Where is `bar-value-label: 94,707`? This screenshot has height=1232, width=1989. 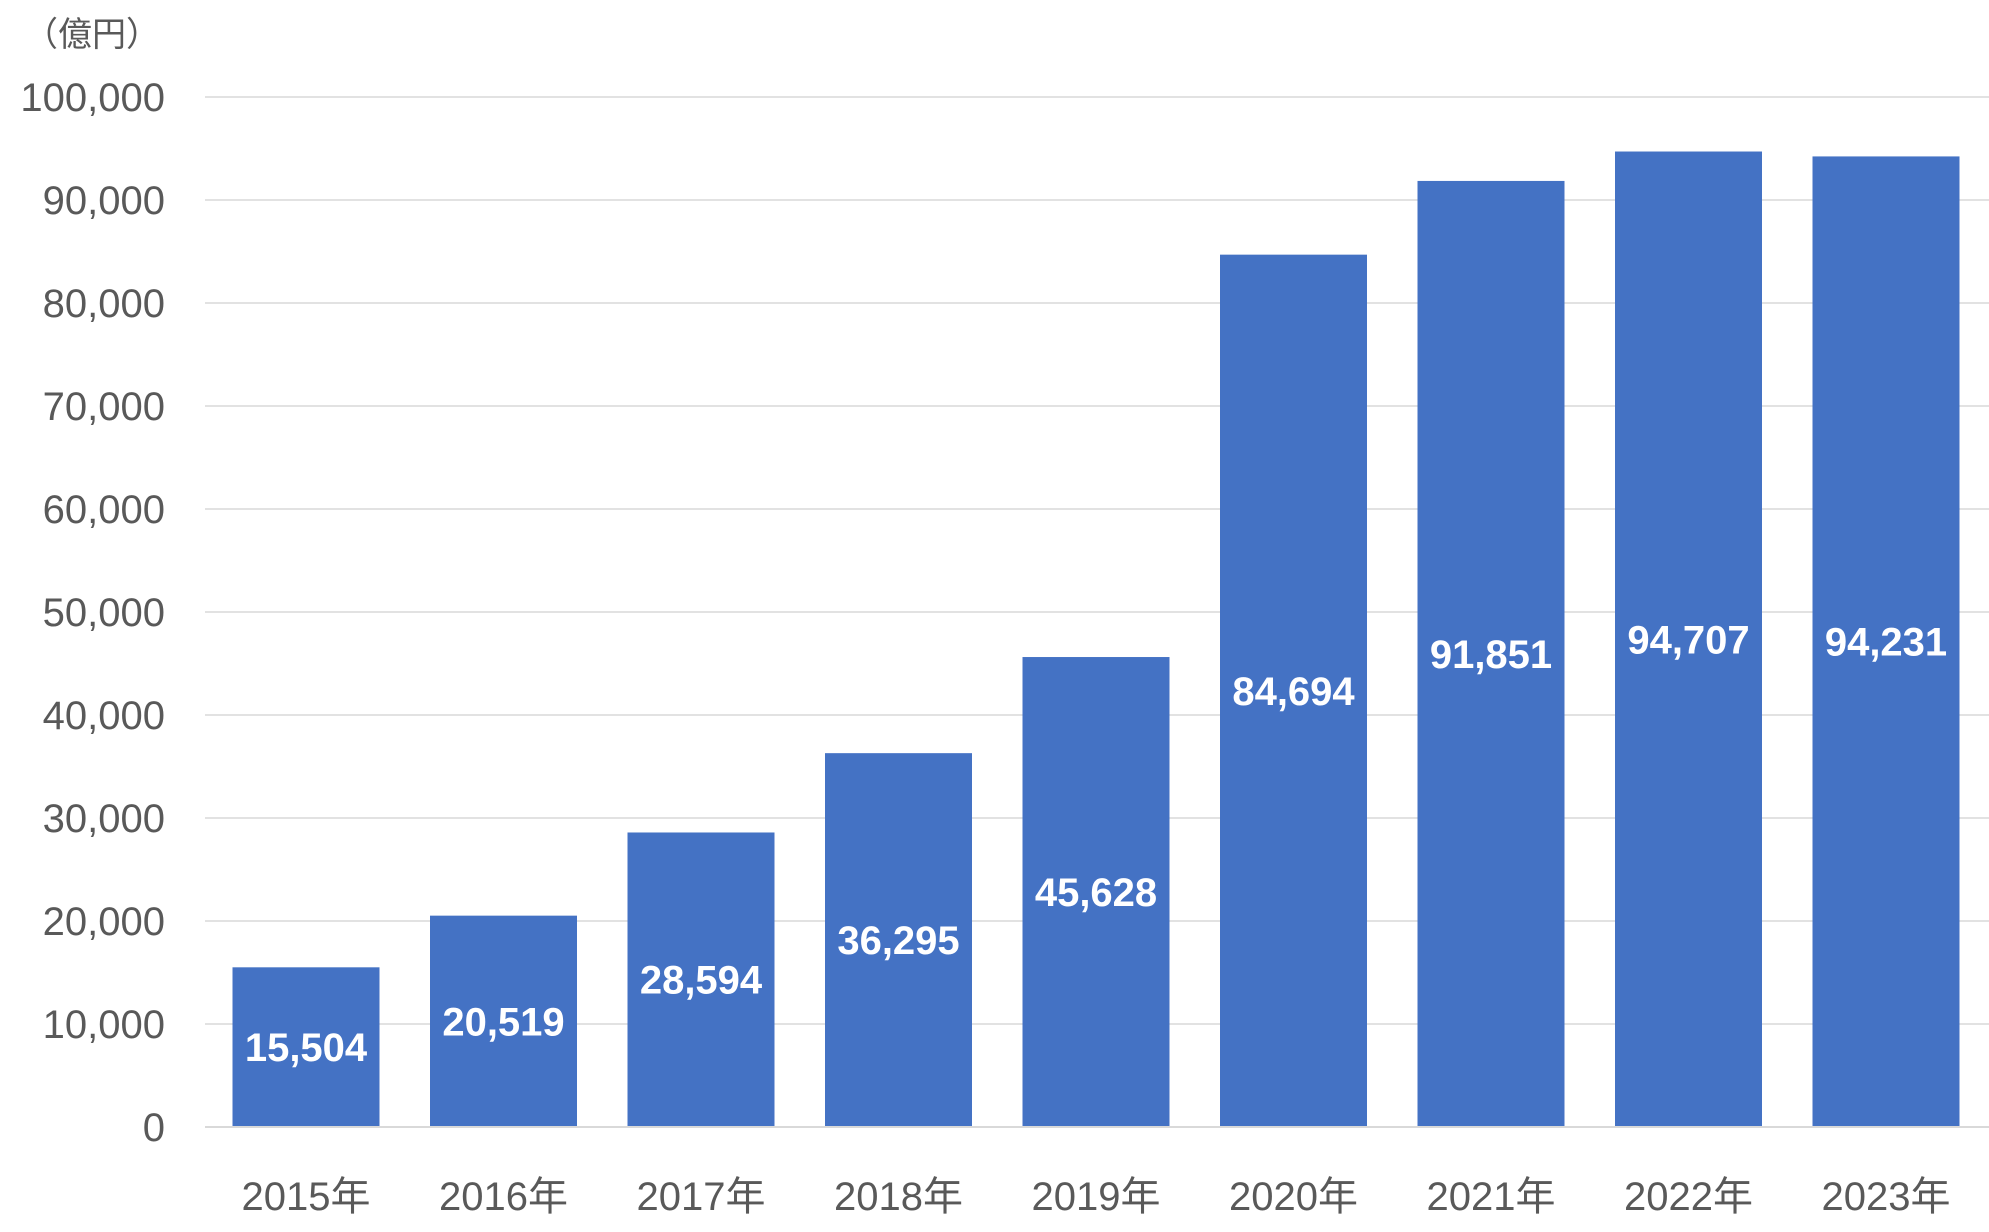 bar-value-label: 94,707 is located at coordinates (1688, 640).